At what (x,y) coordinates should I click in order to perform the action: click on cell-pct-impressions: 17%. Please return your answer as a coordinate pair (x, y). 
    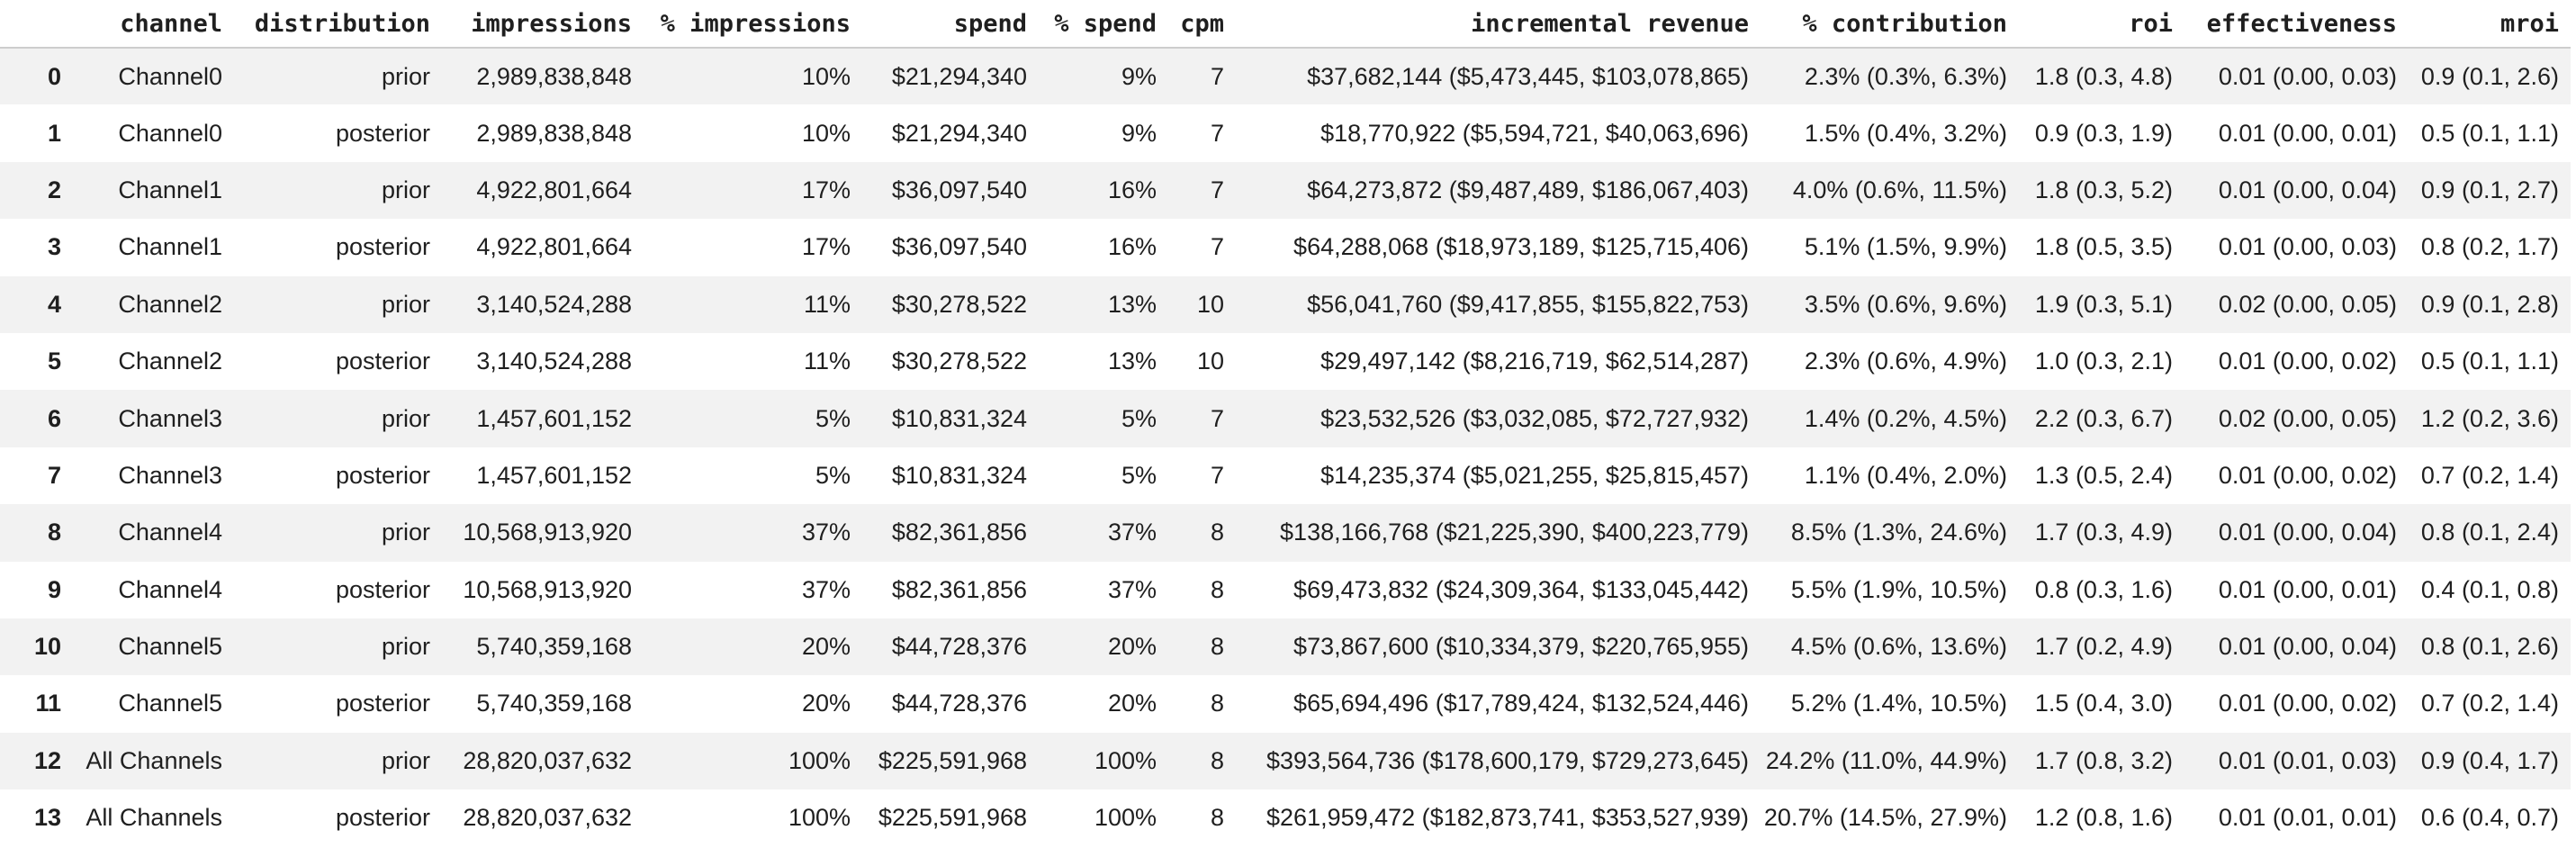
    Looking at the image, I should click on (826, 247).